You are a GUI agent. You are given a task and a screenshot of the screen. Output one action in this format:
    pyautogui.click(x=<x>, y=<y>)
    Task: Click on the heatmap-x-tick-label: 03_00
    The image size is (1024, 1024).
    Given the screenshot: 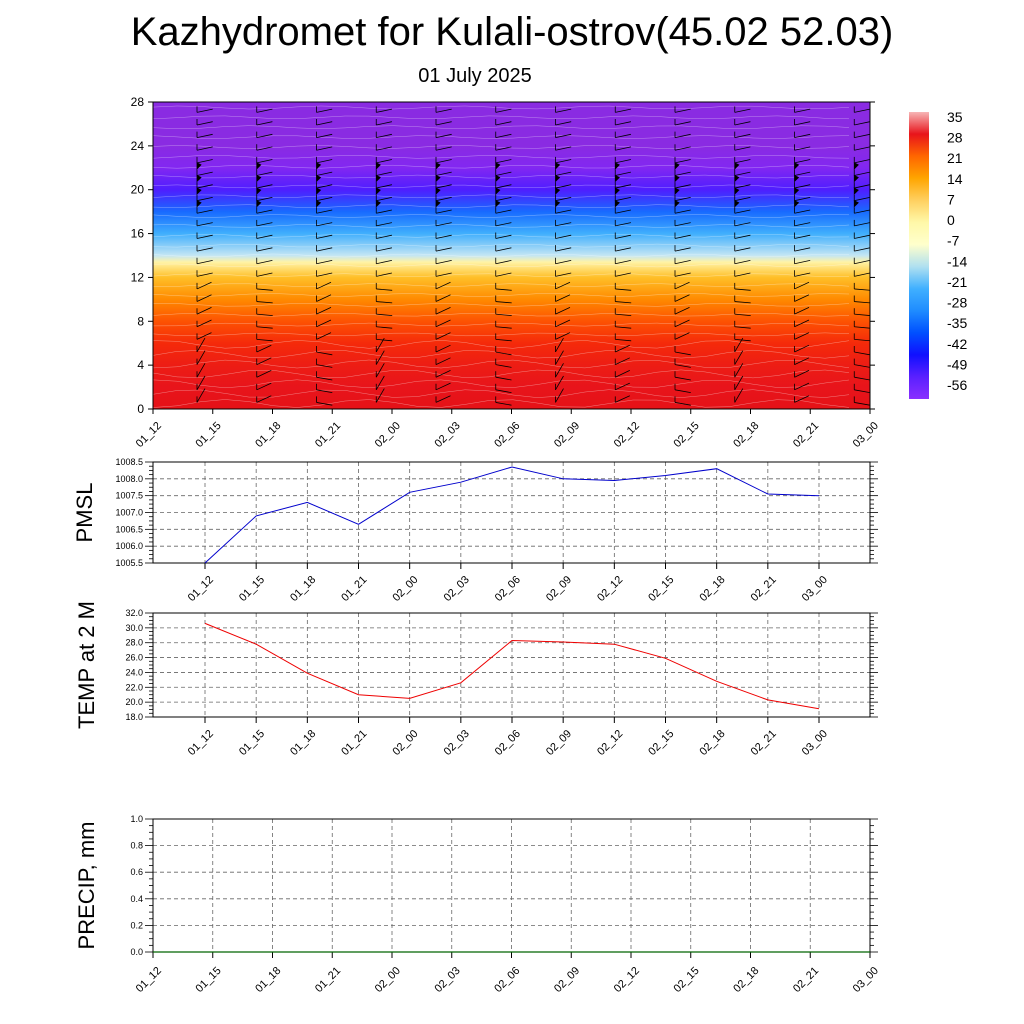 What is the action you would take?
    pyautogui.click(x=866, y=435)
    